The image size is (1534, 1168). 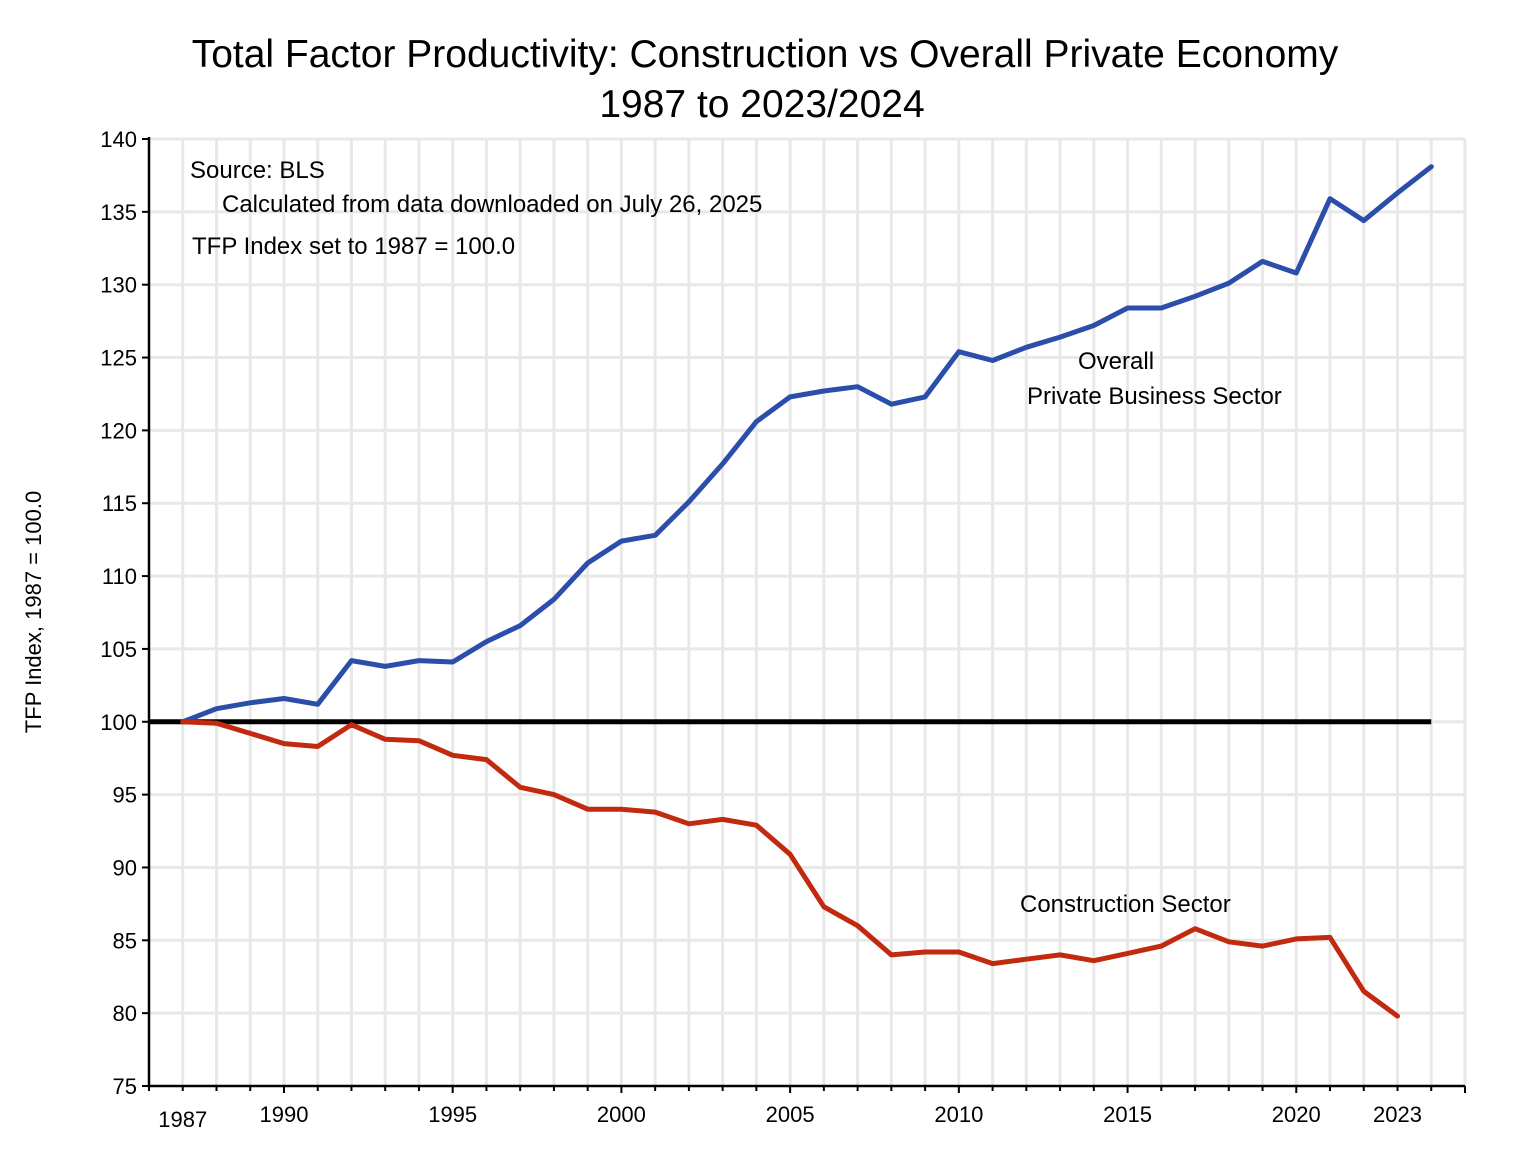 I want to click on y-tick-label: 85, so click(x=125, y=940).